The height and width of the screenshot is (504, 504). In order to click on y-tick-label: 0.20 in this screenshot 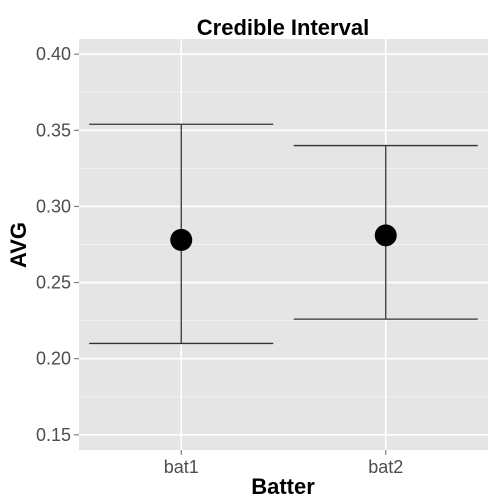, I will do `click(53, 359)`.